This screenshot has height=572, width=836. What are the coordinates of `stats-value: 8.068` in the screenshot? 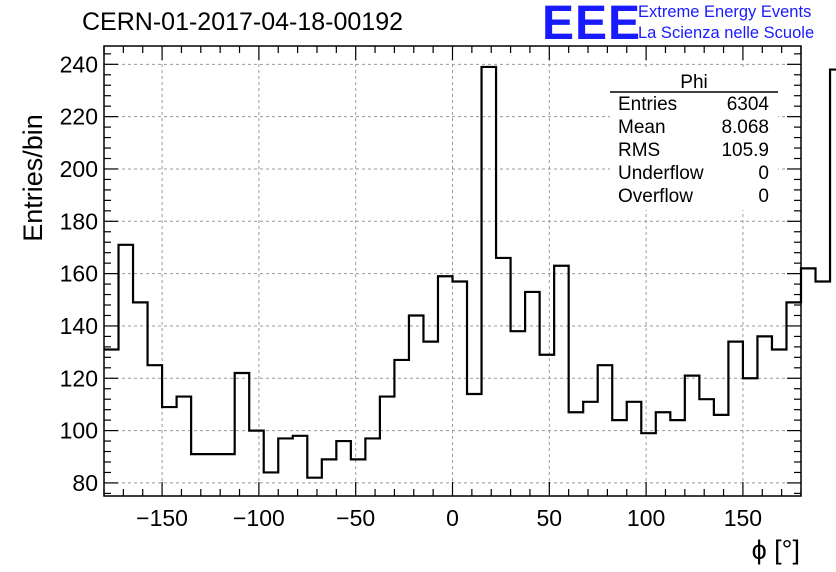 It's located at (745, 127).